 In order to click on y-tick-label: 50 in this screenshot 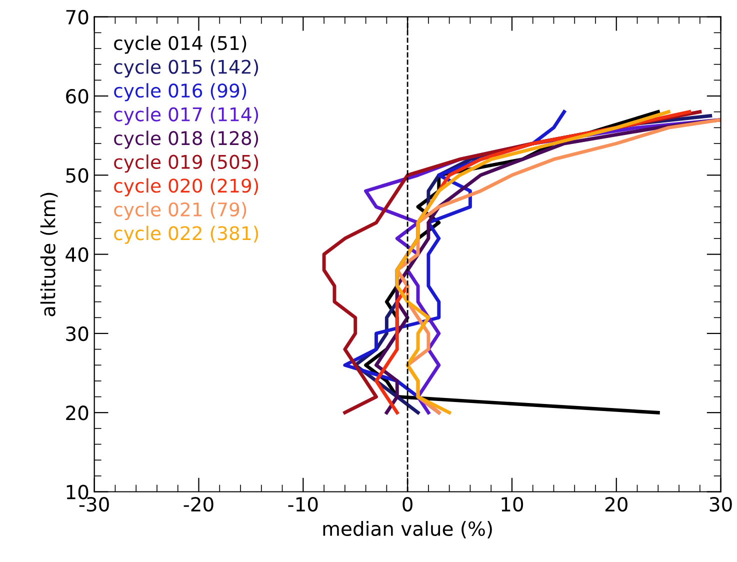, I will do `click(77, 175)`.